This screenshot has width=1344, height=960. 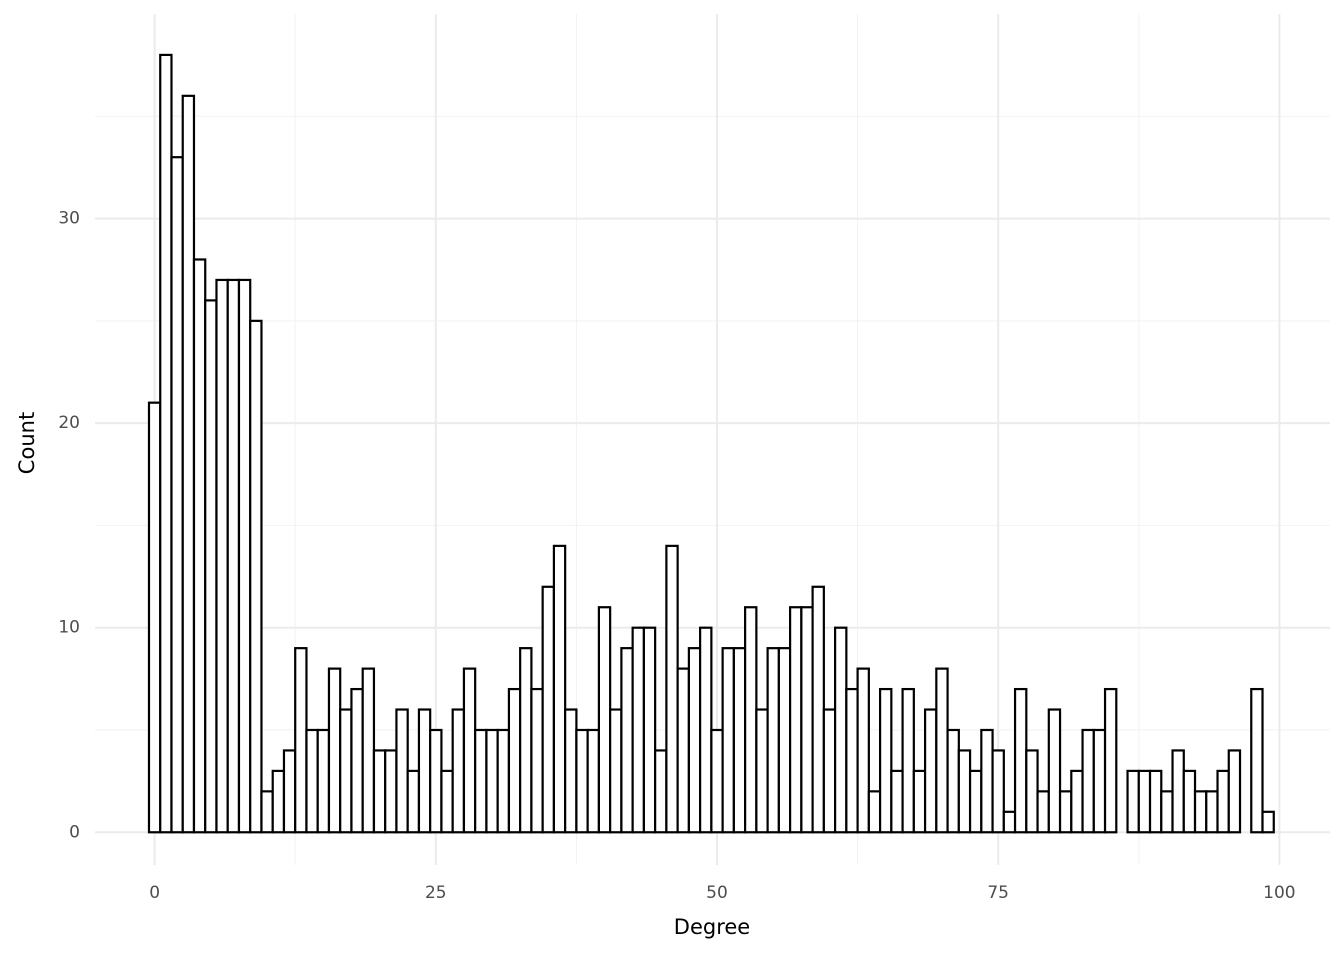 I want to click on x-tick-label: 100, so click(x=1279, y=893).